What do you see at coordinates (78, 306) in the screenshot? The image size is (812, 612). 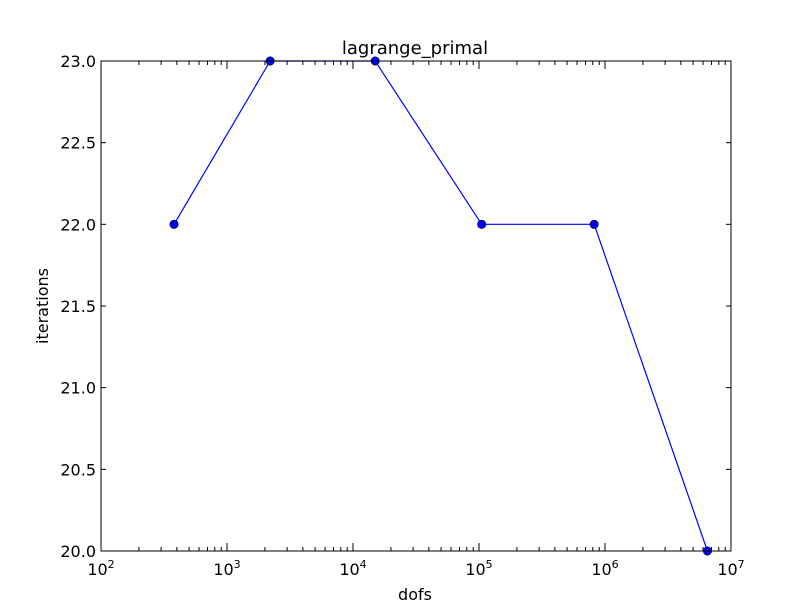 I see `y-tick-label: 21.5` at bounding box center [78, 306].